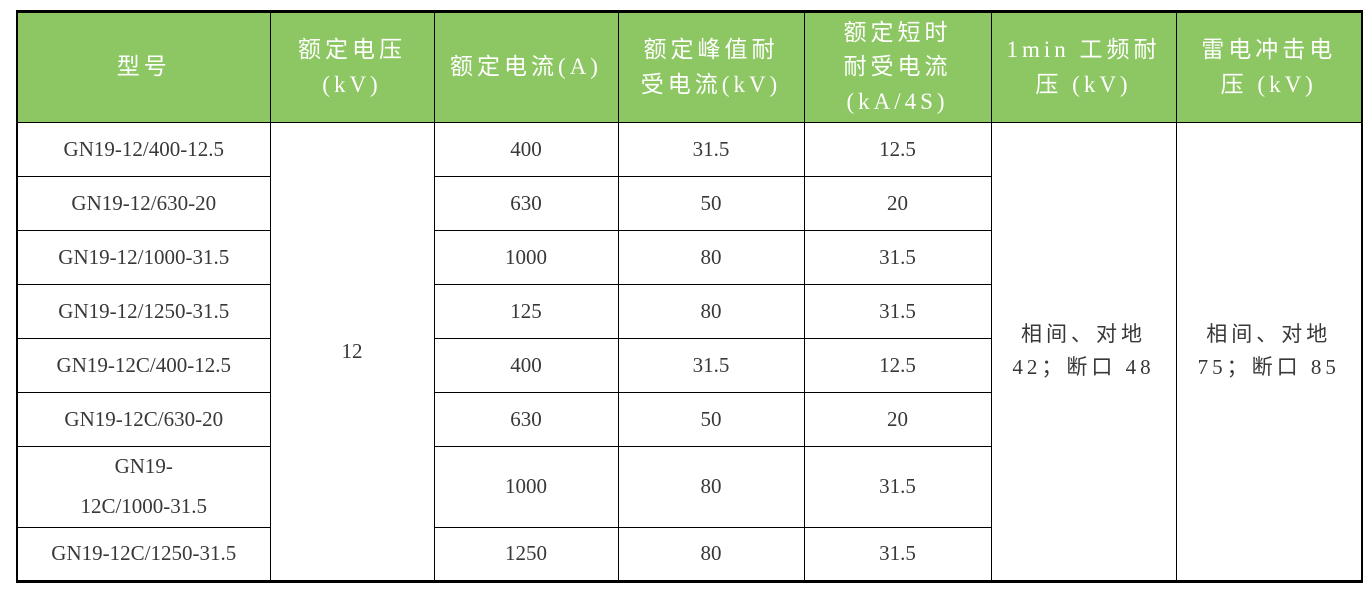 The image size is (1366, 590). I want to click on table-row: GN19- 12C/1000-31.5 1000 80 31.5, so click(689, 487).